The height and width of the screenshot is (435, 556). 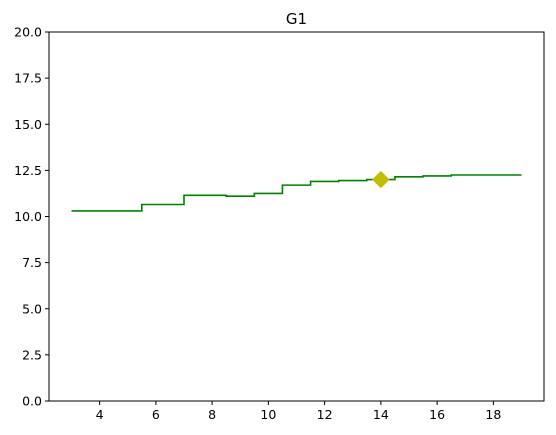 What do you see at coordinates (28, 216) in the screenshot?
I see `y-tick-label: 10.0` at bounding box center [28, 216].